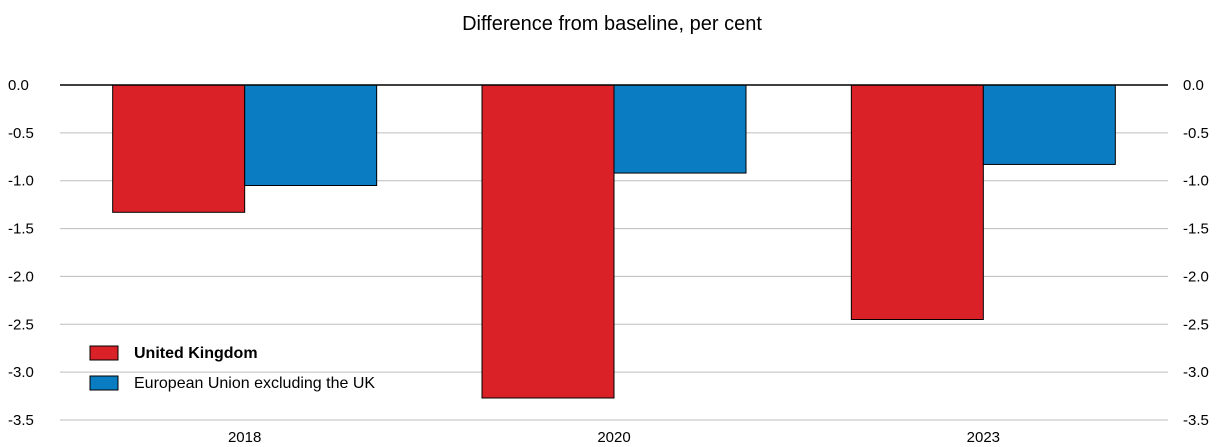 The width and height of the screenshot is (1225, 447). Describe the element at coordinates (254, 383) in the screenshot. I see `legend-label: European Union excluding the UK` at that location.